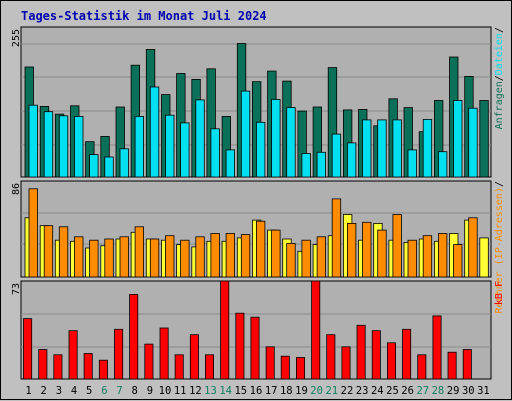 This screenshot has height=401, width=512. What do you see at coordinates (316, 391) in the screenshot?
I see `x-tick-label-20: 20` at bounding box center [316, 391].